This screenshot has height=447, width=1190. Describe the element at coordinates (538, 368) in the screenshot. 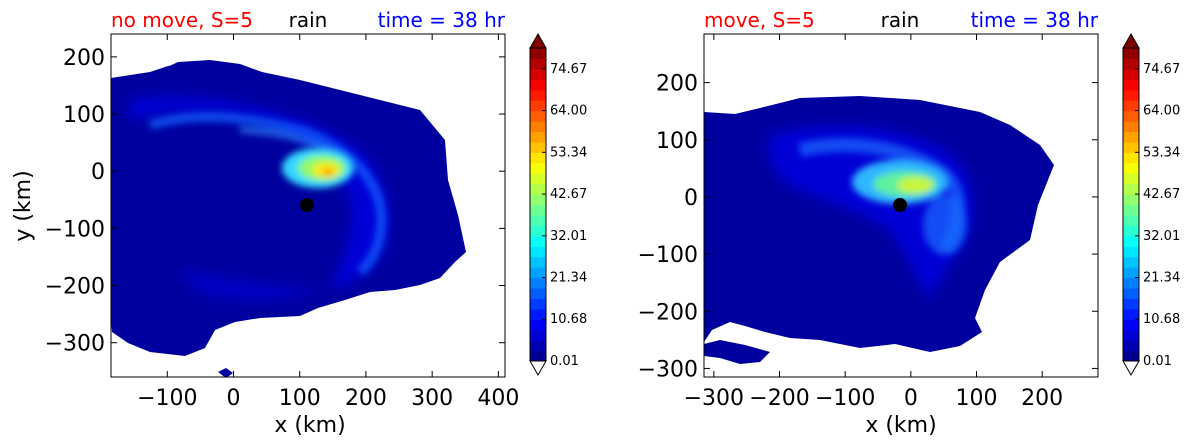

I see `colorbar-extend-min` at that location.